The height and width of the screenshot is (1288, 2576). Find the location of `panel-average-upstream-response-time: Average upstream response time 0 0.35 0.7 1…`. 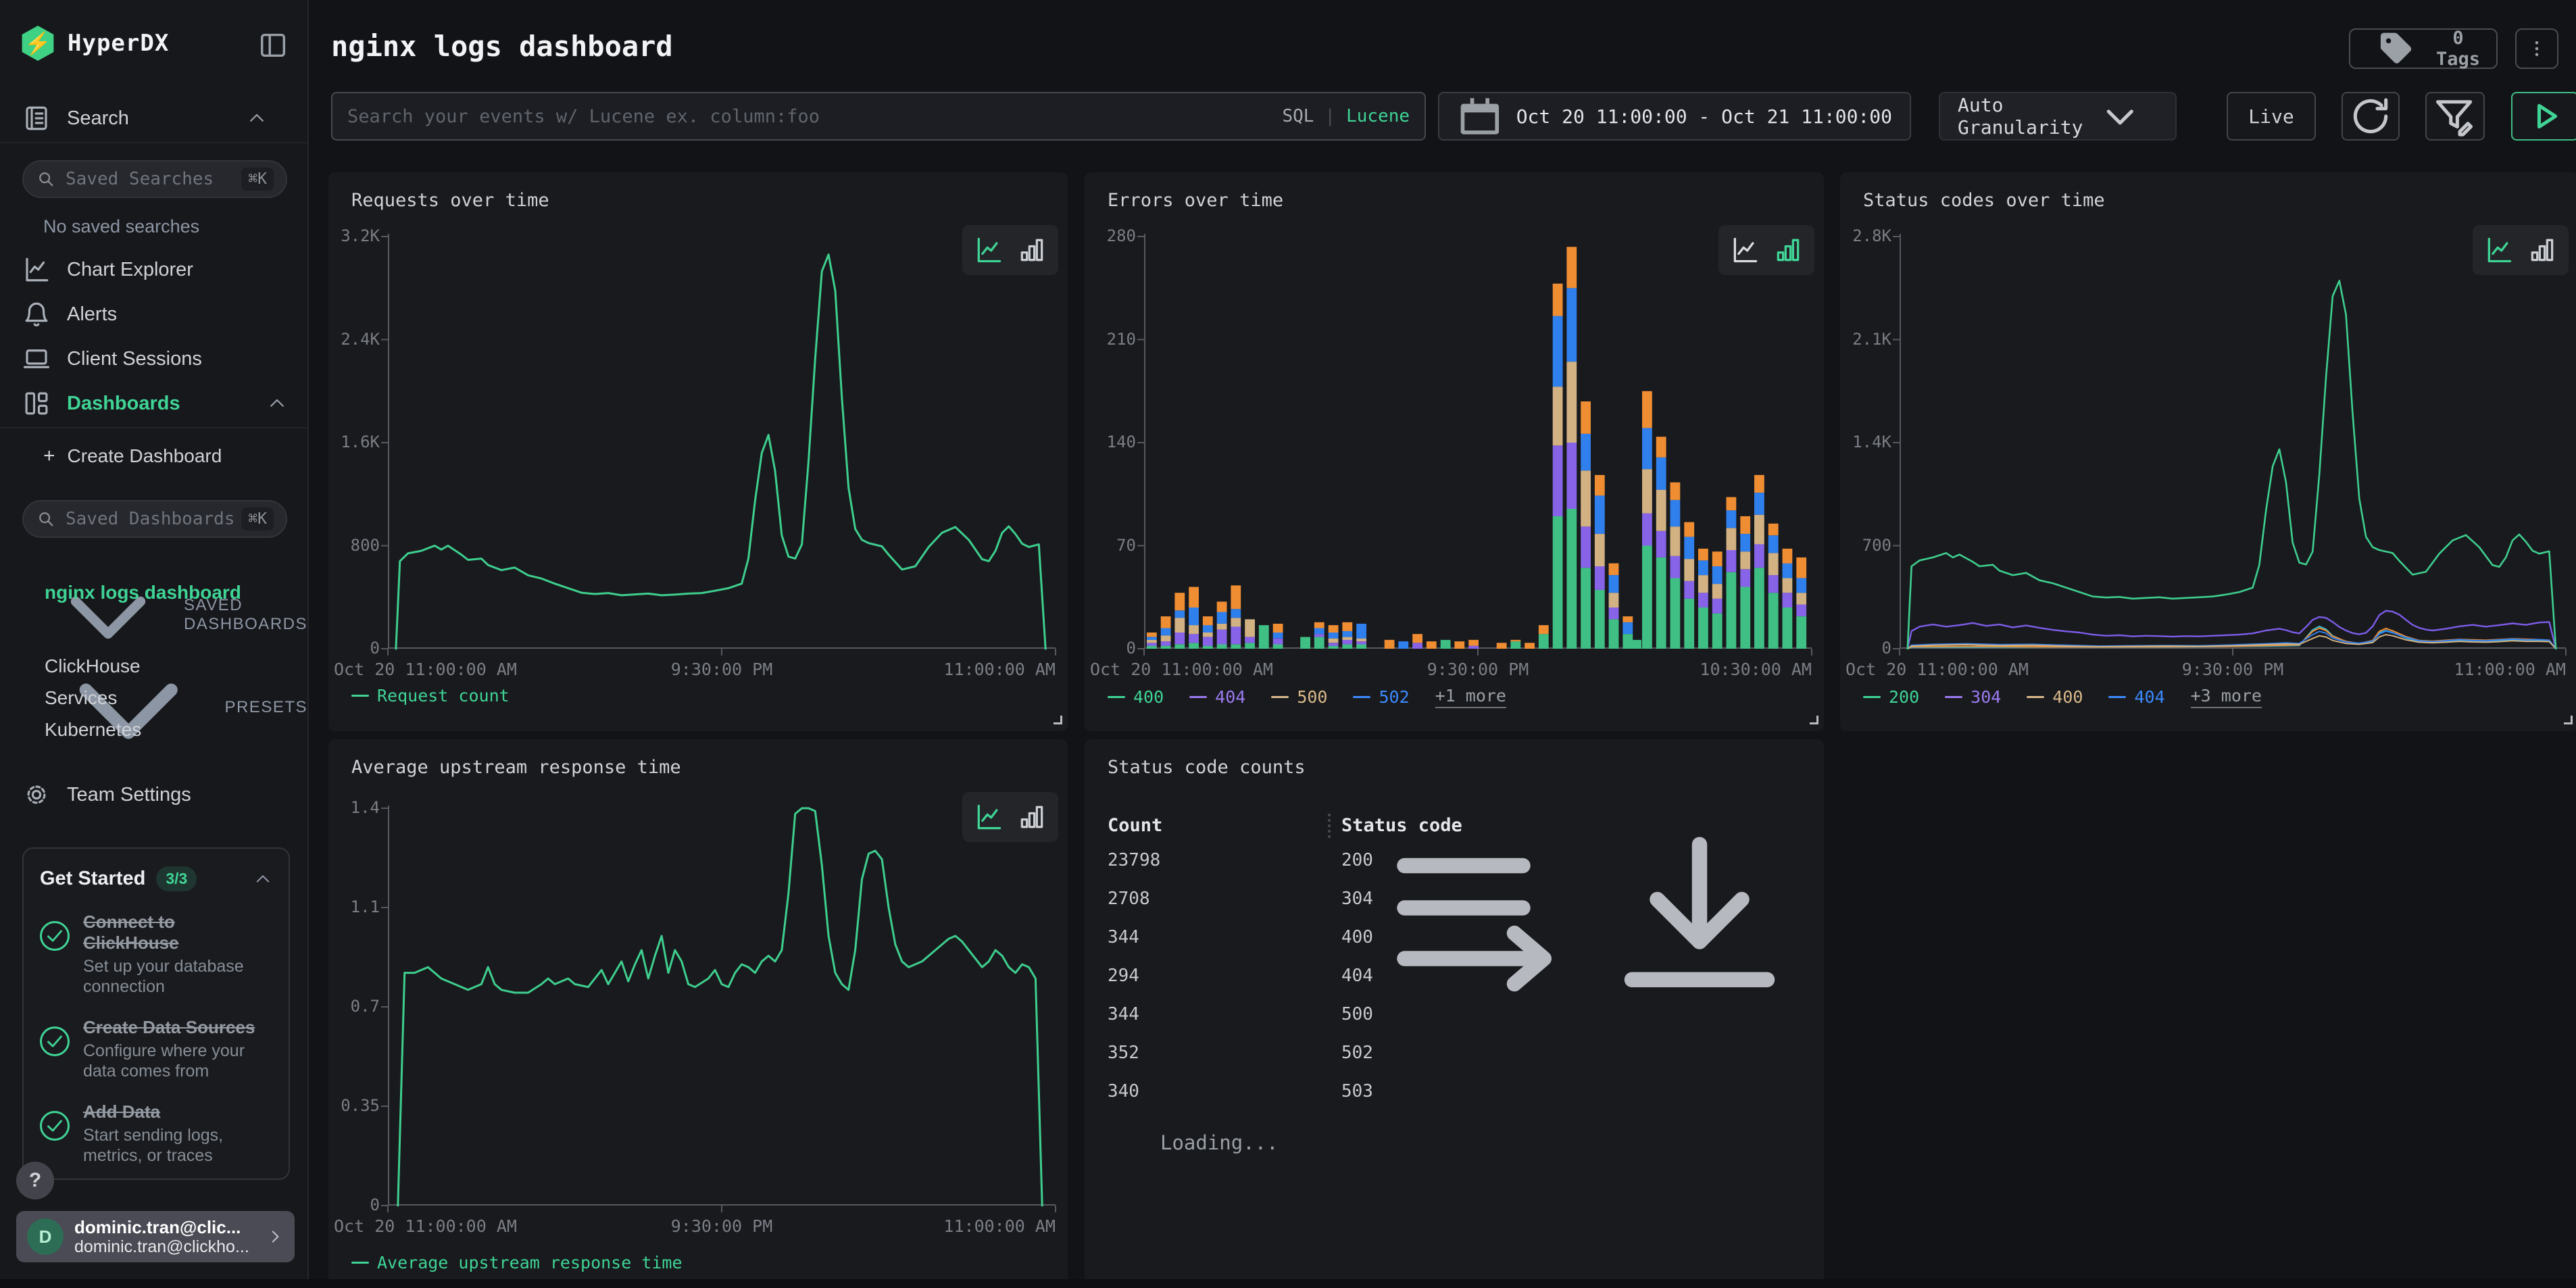

panel-average-upstream-response-time: Average upstream response time 0 0.35 0.7 1… is located at coordinates (698, 1014).